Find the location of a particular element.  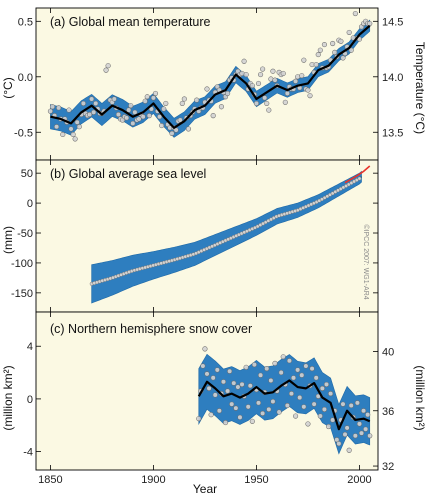

y2-tick-label: 14.0 is located at coordinates (392, 78).